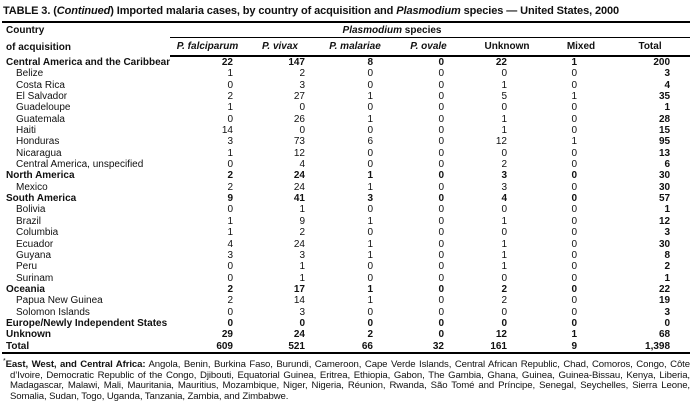 The width and height of the screenshot is (692, 418). Describe the element at coordinates (346, 198) in the screenshot. I see `table-row: South America 9 41 3 0 4 0 57` at that location.